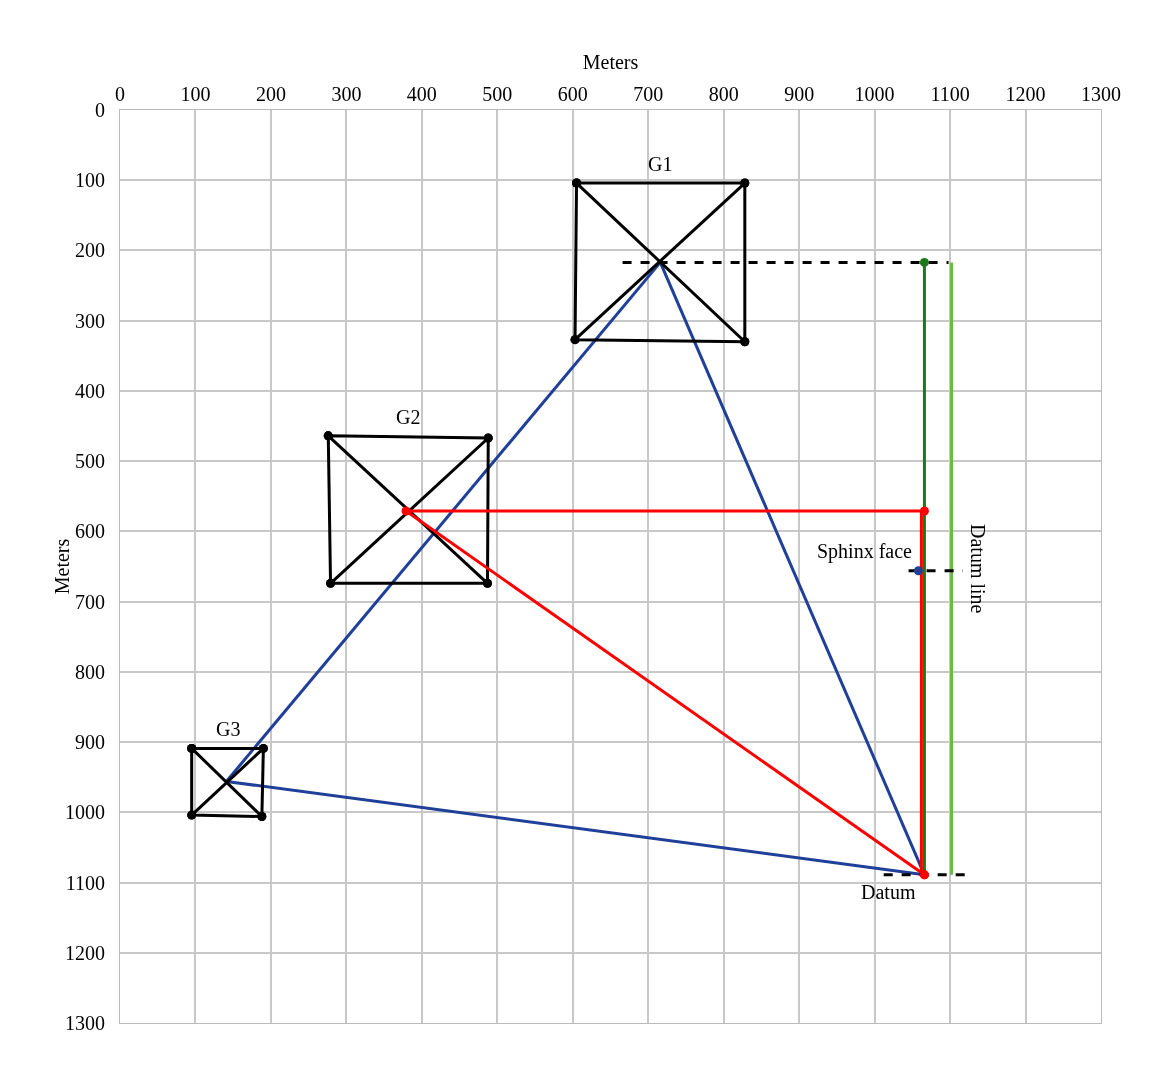 The width and height of the screenshot is (1151, 1068). I want to click on y-tick-label: 400, so click(90, 390).